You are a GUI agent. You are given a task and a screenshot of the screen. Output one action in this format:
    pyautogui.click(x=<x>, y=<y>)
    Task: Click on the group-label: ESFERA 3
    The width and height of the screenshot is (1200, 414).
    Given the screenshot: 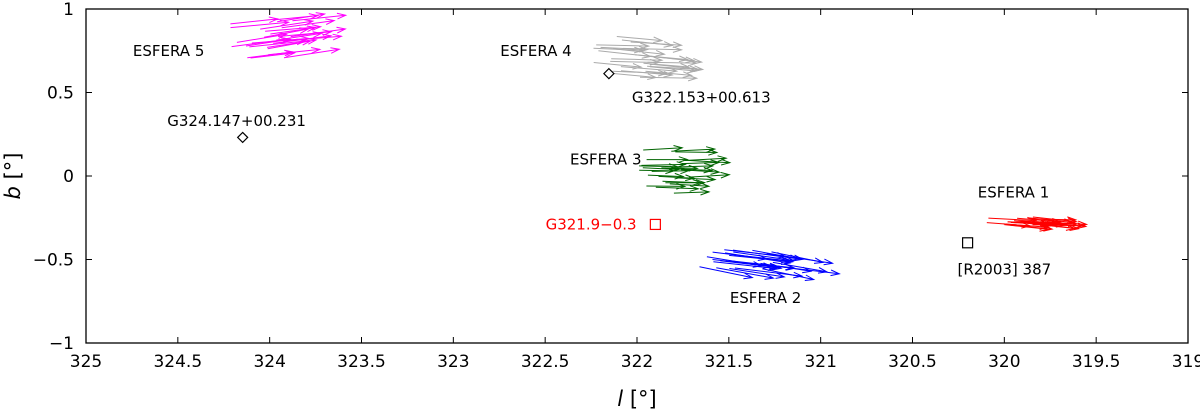 What is the action you would take?
    pyautogui.click(x=606, y=159)
    